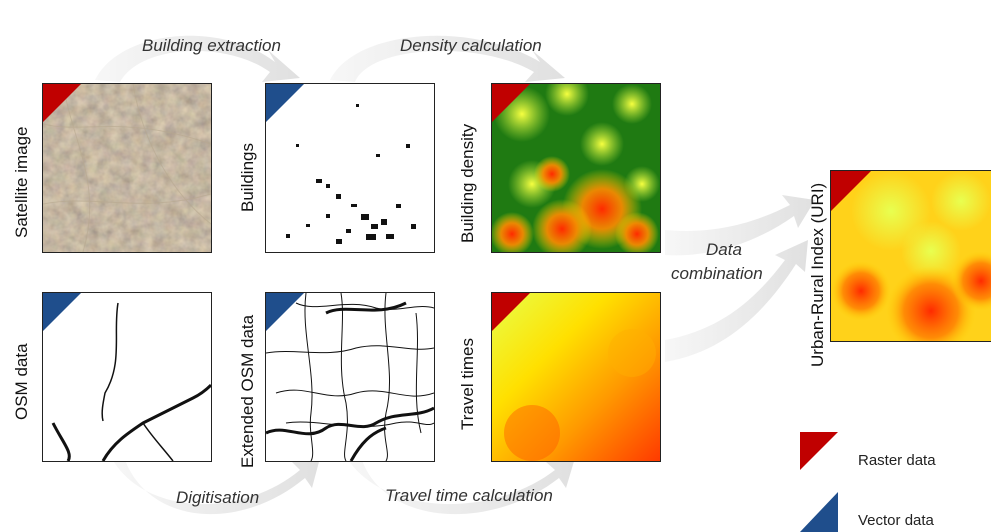 This screenshot has height=532, width=991. What do you see at coordinates (910, 256) in the screenshot?
I see `panel-uri` at bounding box center [910, 256].